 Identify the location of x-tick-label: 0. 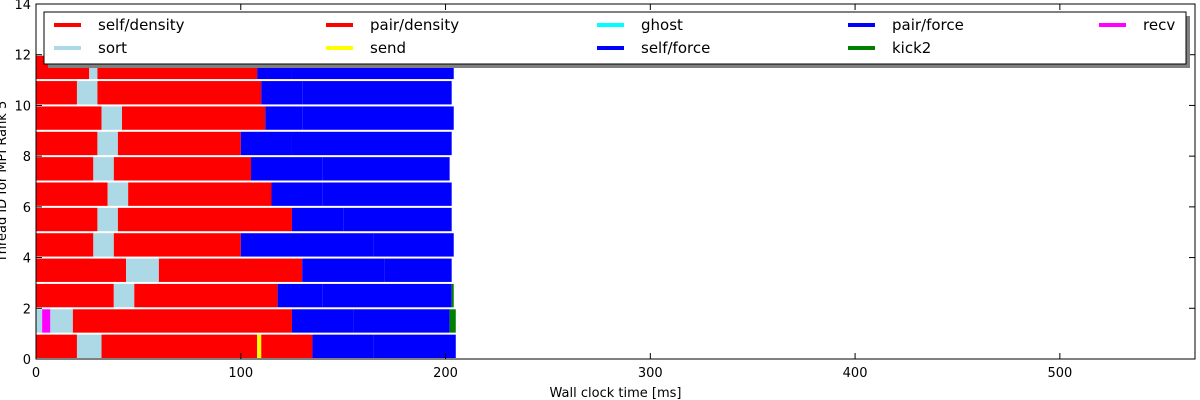
(36, 373).